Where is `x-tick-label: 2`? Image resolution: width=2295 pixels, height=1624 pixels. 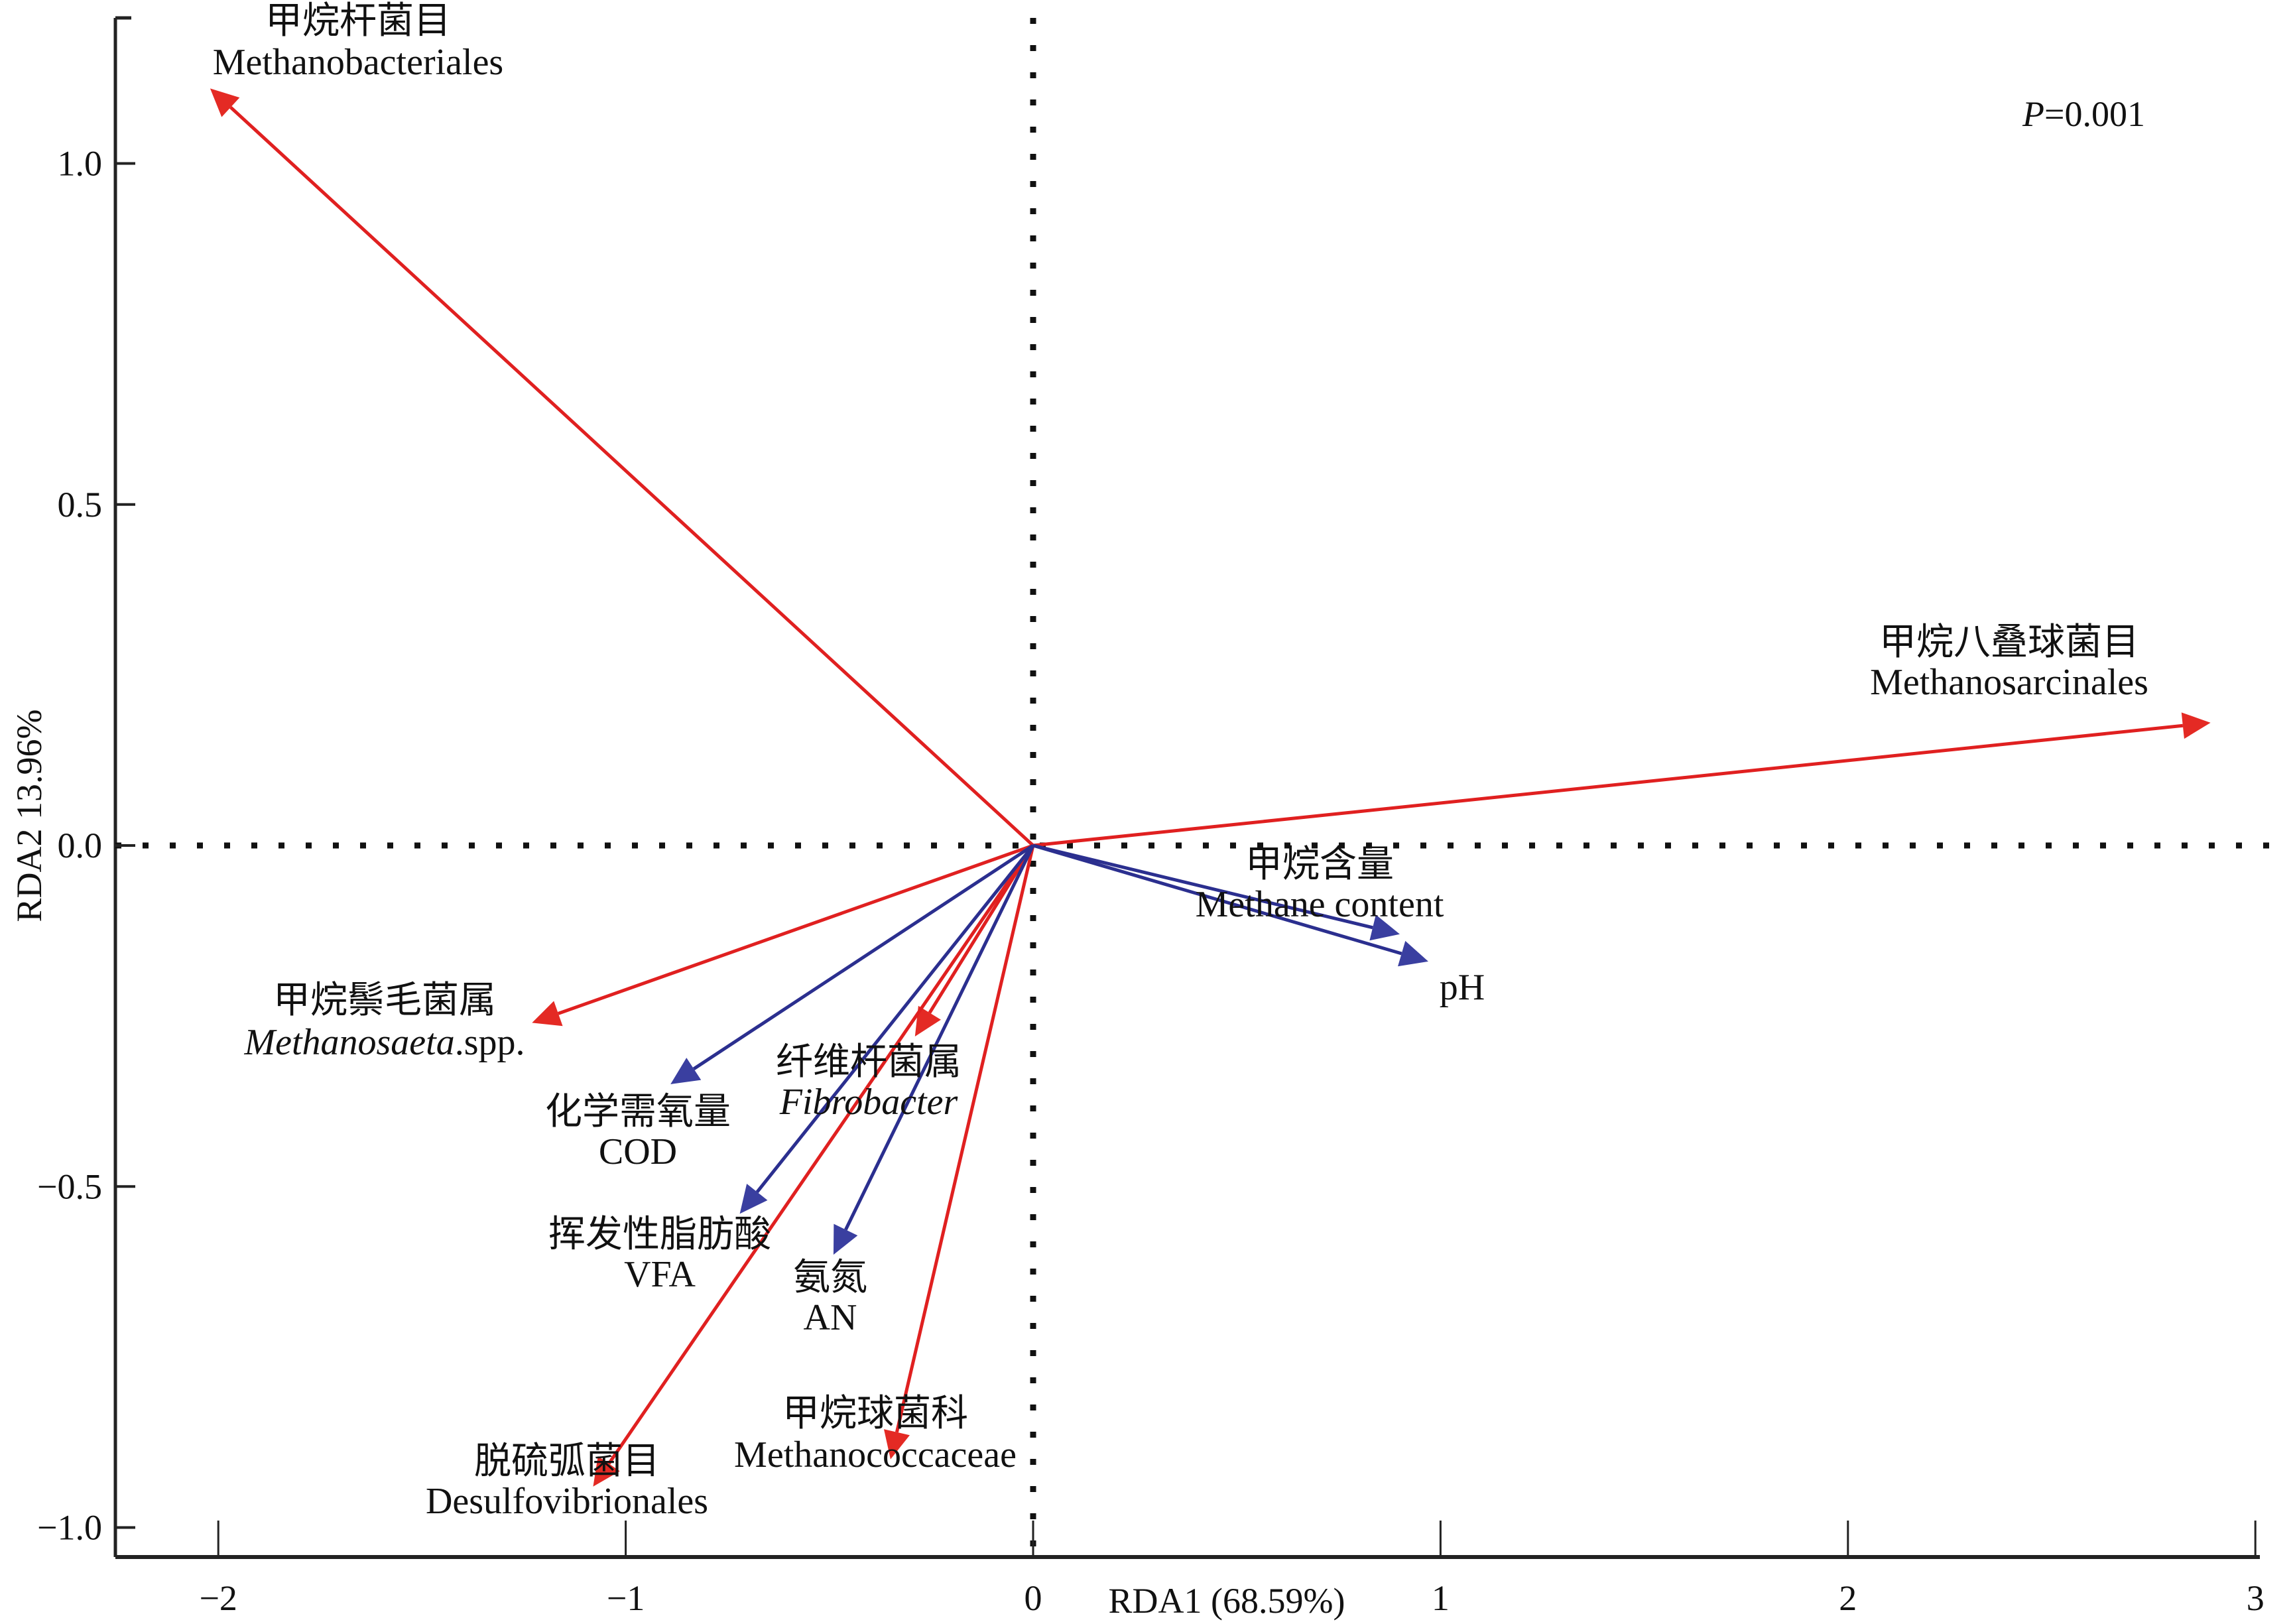 x-tick-label: 2 is located at coordinates (1848, 1598).